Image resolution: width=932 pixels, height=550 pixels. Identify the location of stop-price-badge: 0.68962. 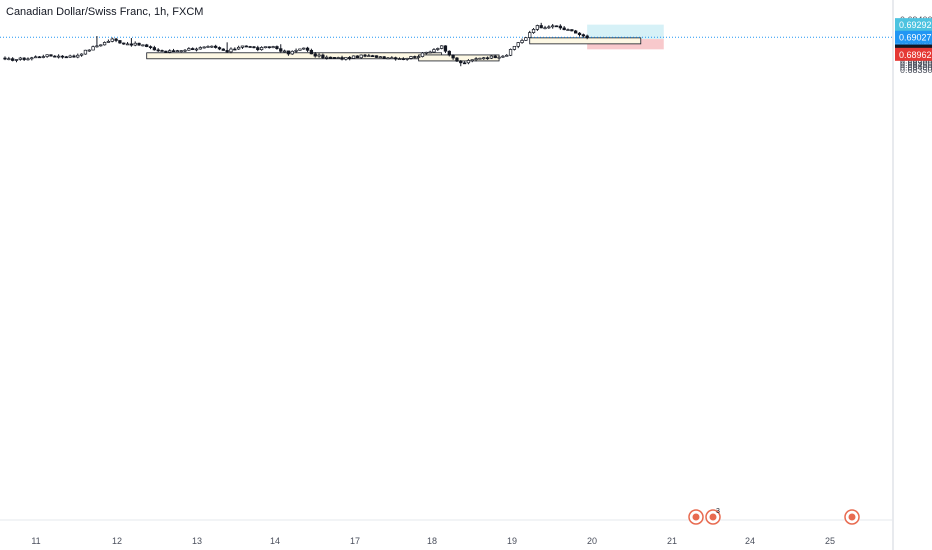
(915, 55).